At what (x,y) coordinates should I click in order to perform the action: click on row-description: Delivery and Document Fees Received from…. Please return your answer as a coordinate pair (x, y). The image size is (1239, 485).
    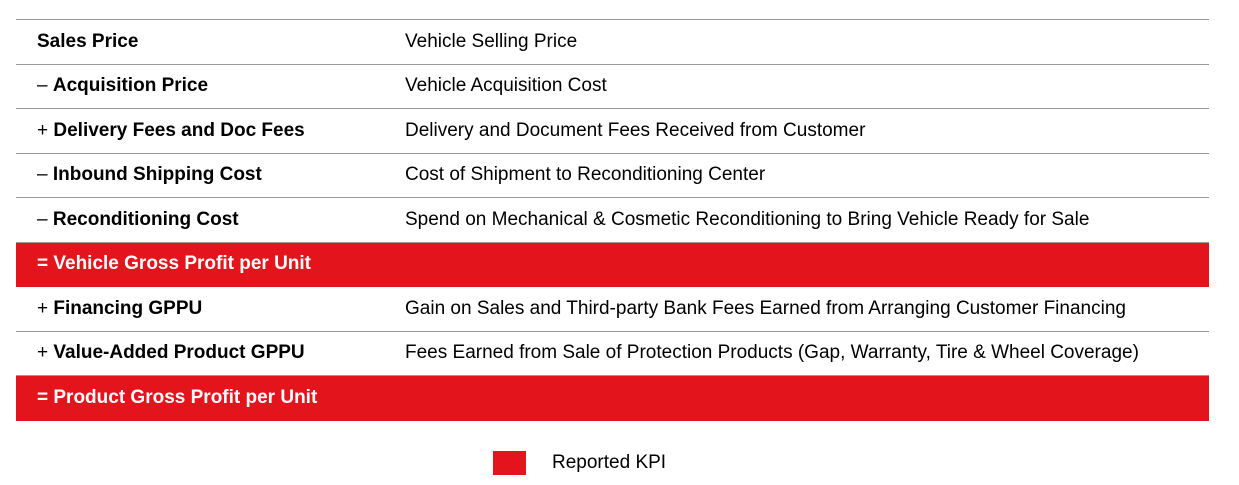
    Looking at the image, I should click on (635, 130).